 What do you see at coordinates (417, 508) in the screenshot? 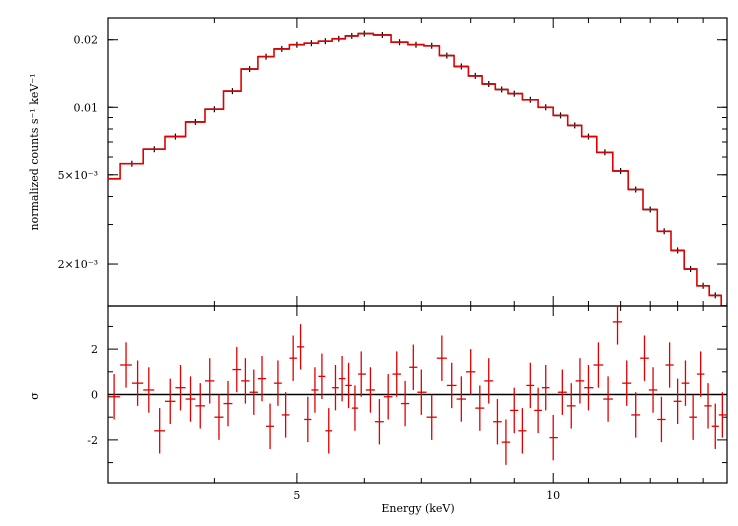
I see `x-axis-label-energy: Energy (keV)` at bounding box center [417, 508].